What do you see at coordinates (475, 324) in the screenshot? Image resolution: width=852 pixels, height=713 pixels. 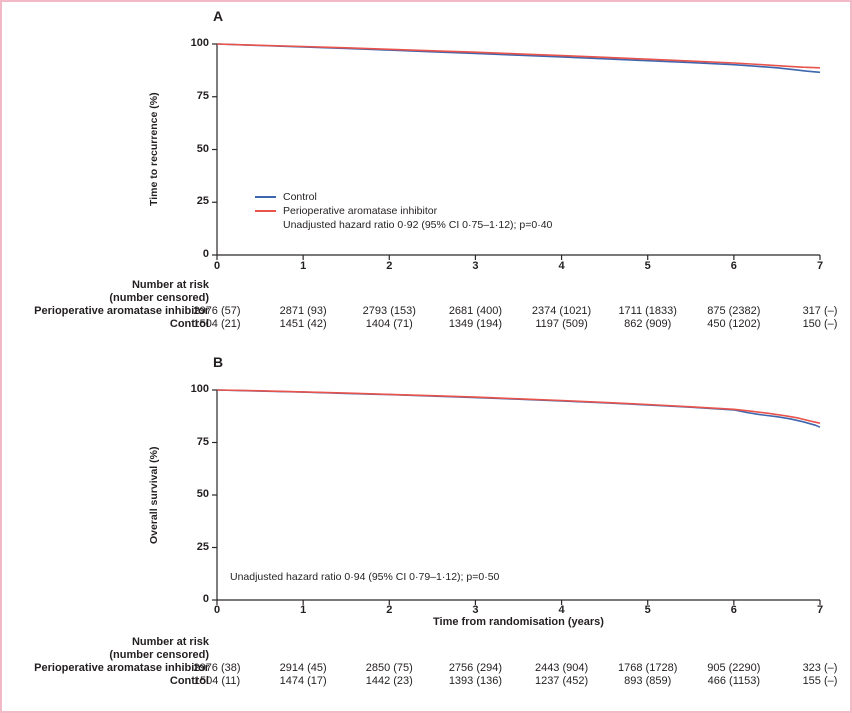 I see `risk-cell: 1349 (194)` at bounding box center [475, 324].